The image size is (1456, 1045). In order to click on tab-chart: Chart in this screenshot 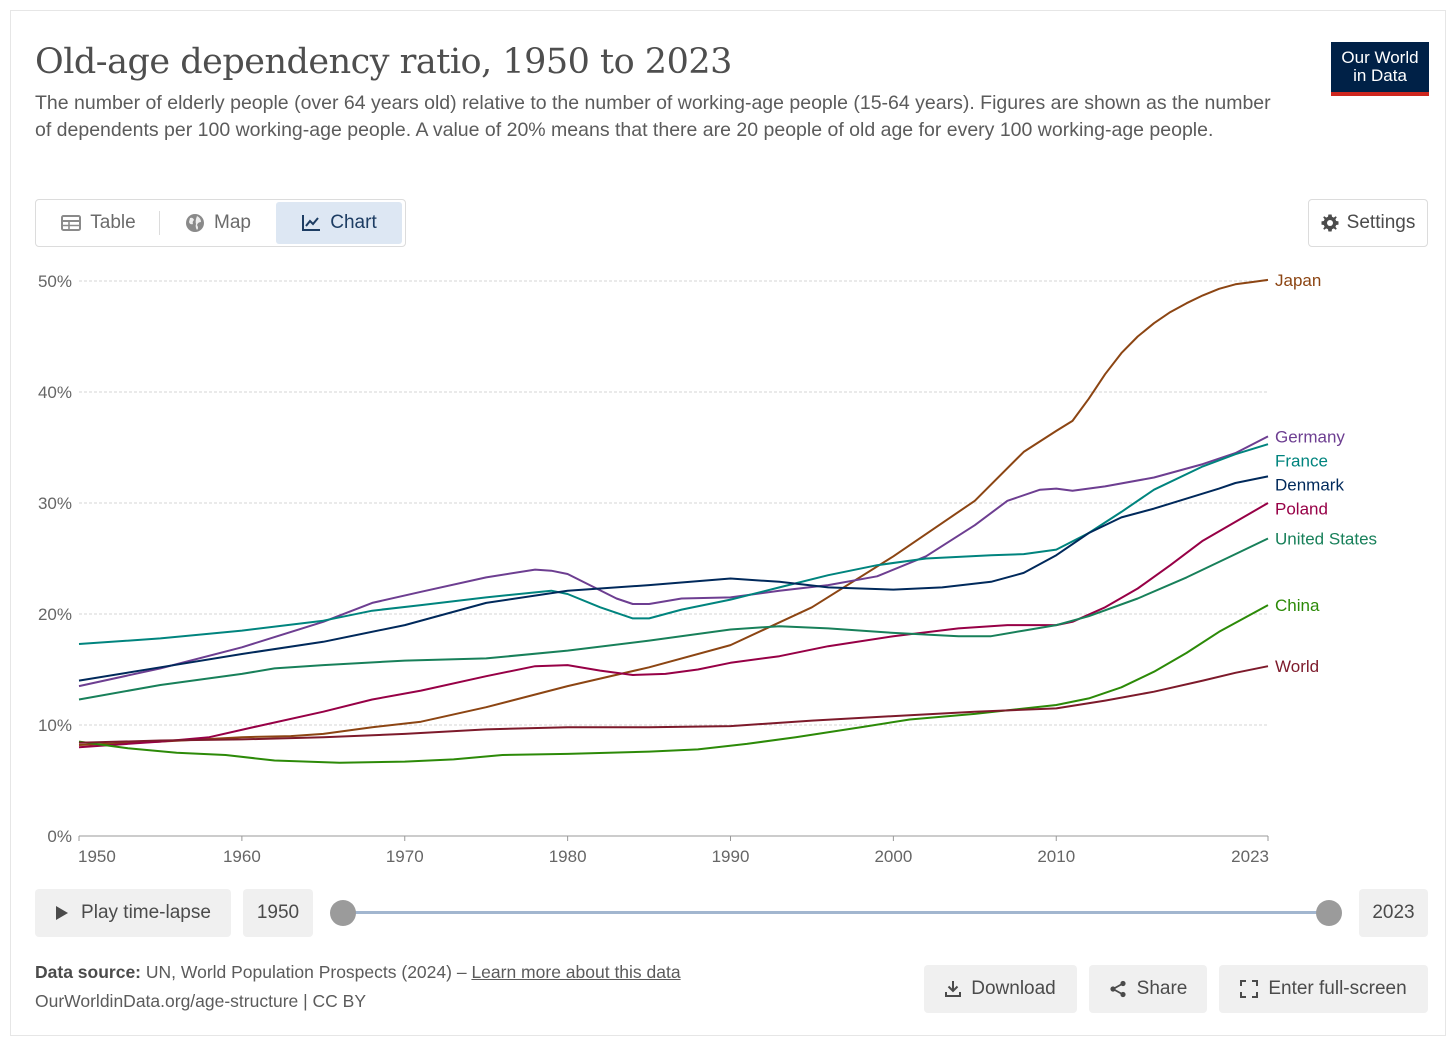, I will do `click(339, 223)`.